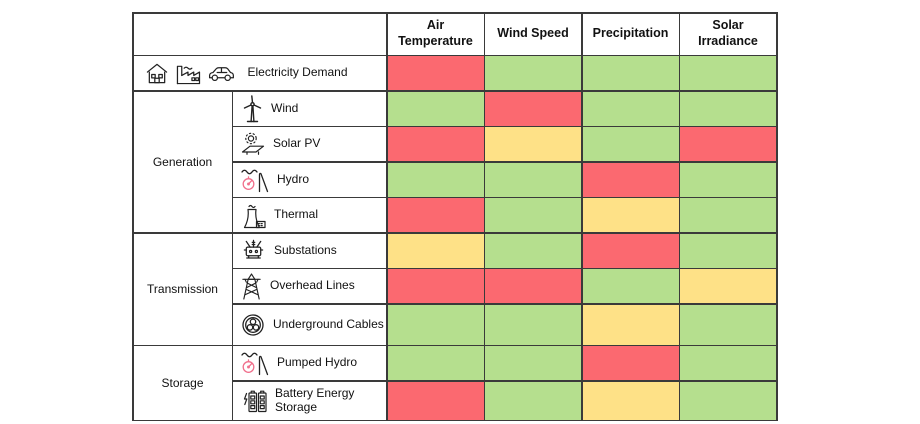 The image size is (920, 424). Describe the element at coordinates (297, 143) in the screenshot. I see `row-label: Solar PV` at that location.